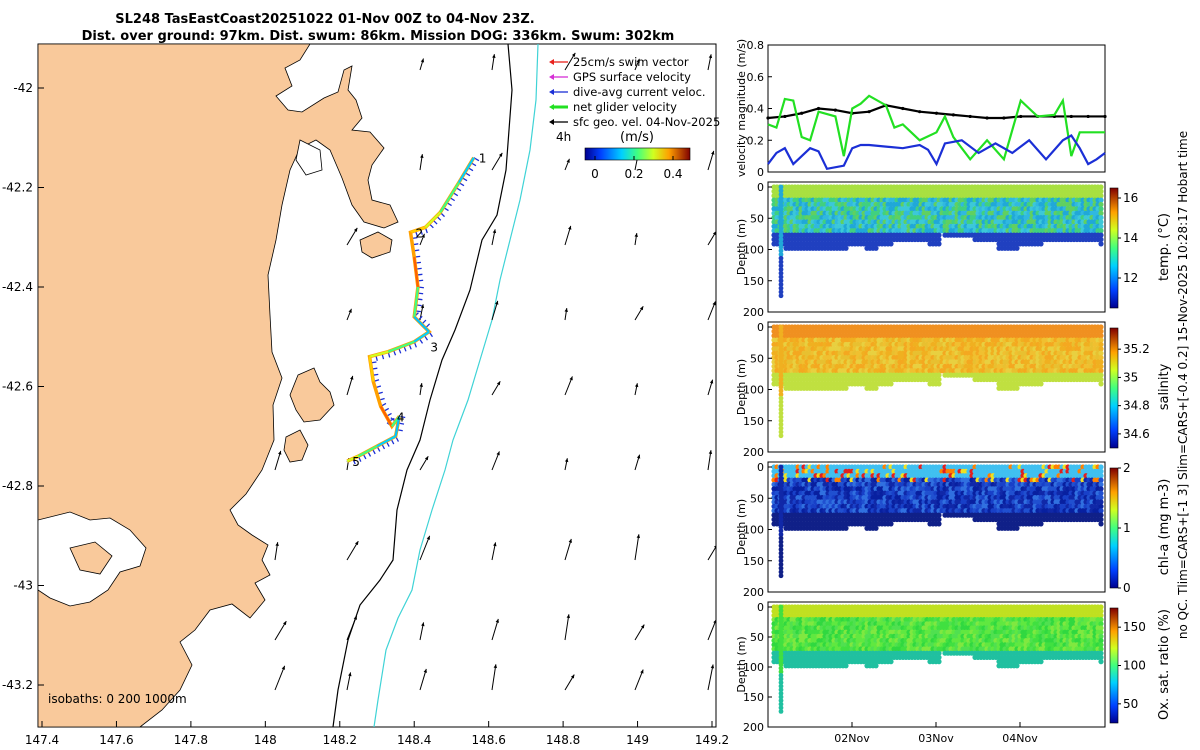 Image resolution: width=1200 pixels, height=750 pixels. Describe the element at coordinates (672, 174) in the screenshot. I see `speedbar-tick-label: 0.4` at that location.